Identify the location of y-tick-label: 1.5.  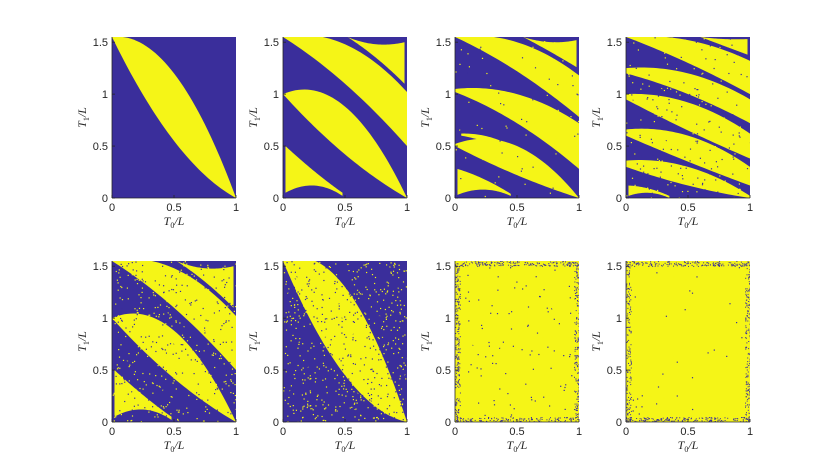
(100, 267).